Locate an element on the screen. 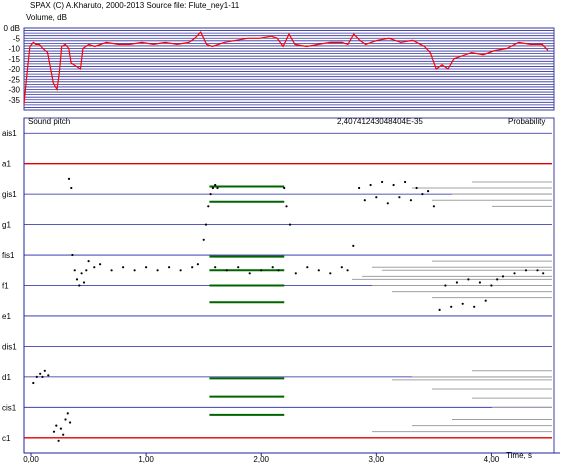 This screenshot has width=567, height=463. note-label-e1: e1 is located at coordinates (6, 316).